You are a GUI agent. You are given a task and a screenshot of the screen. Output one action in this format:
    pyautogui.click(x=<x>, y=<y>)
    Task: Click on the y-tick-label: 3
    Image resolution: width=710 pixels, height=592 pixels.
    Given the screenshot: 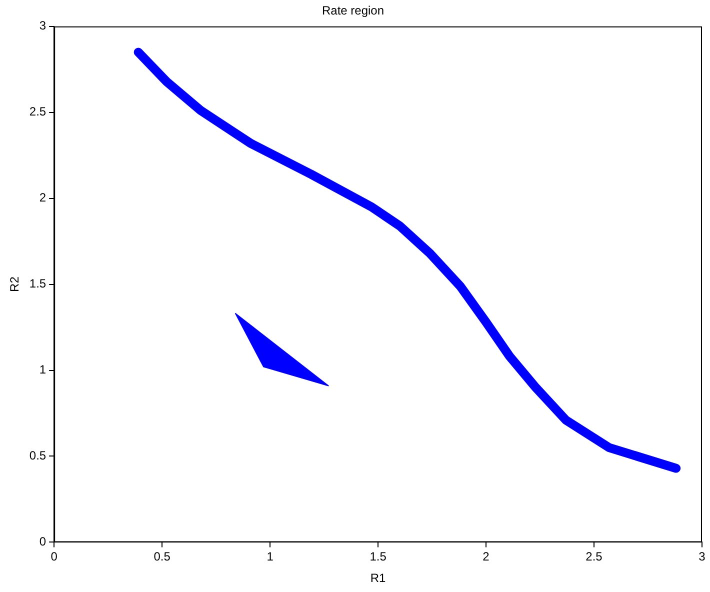 What is the action you would take?
    pyautogui.click(x=42, y=25)
    